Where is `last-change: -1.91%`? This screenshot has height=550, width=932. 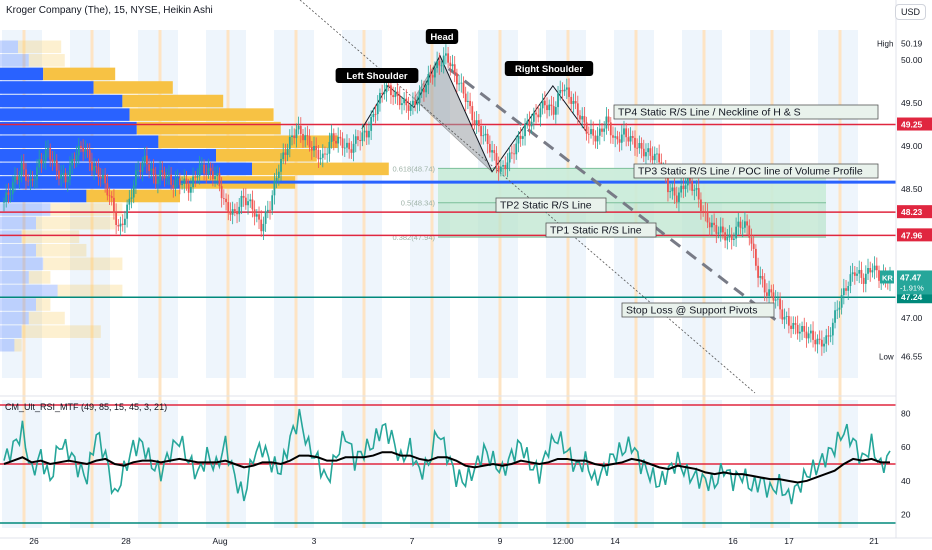
last-change: -1.91% is located at coordinates (912, 287).